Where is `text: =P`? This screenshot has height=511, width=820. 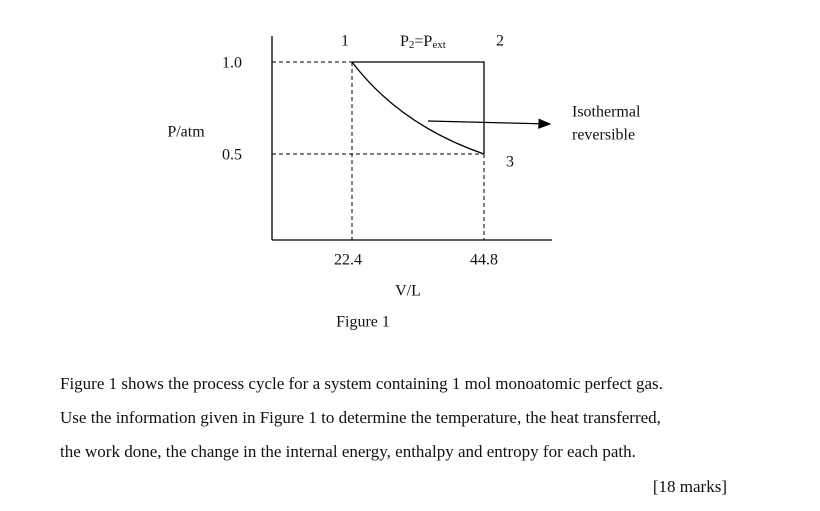 text: =P is located at coordinates (423, 41).